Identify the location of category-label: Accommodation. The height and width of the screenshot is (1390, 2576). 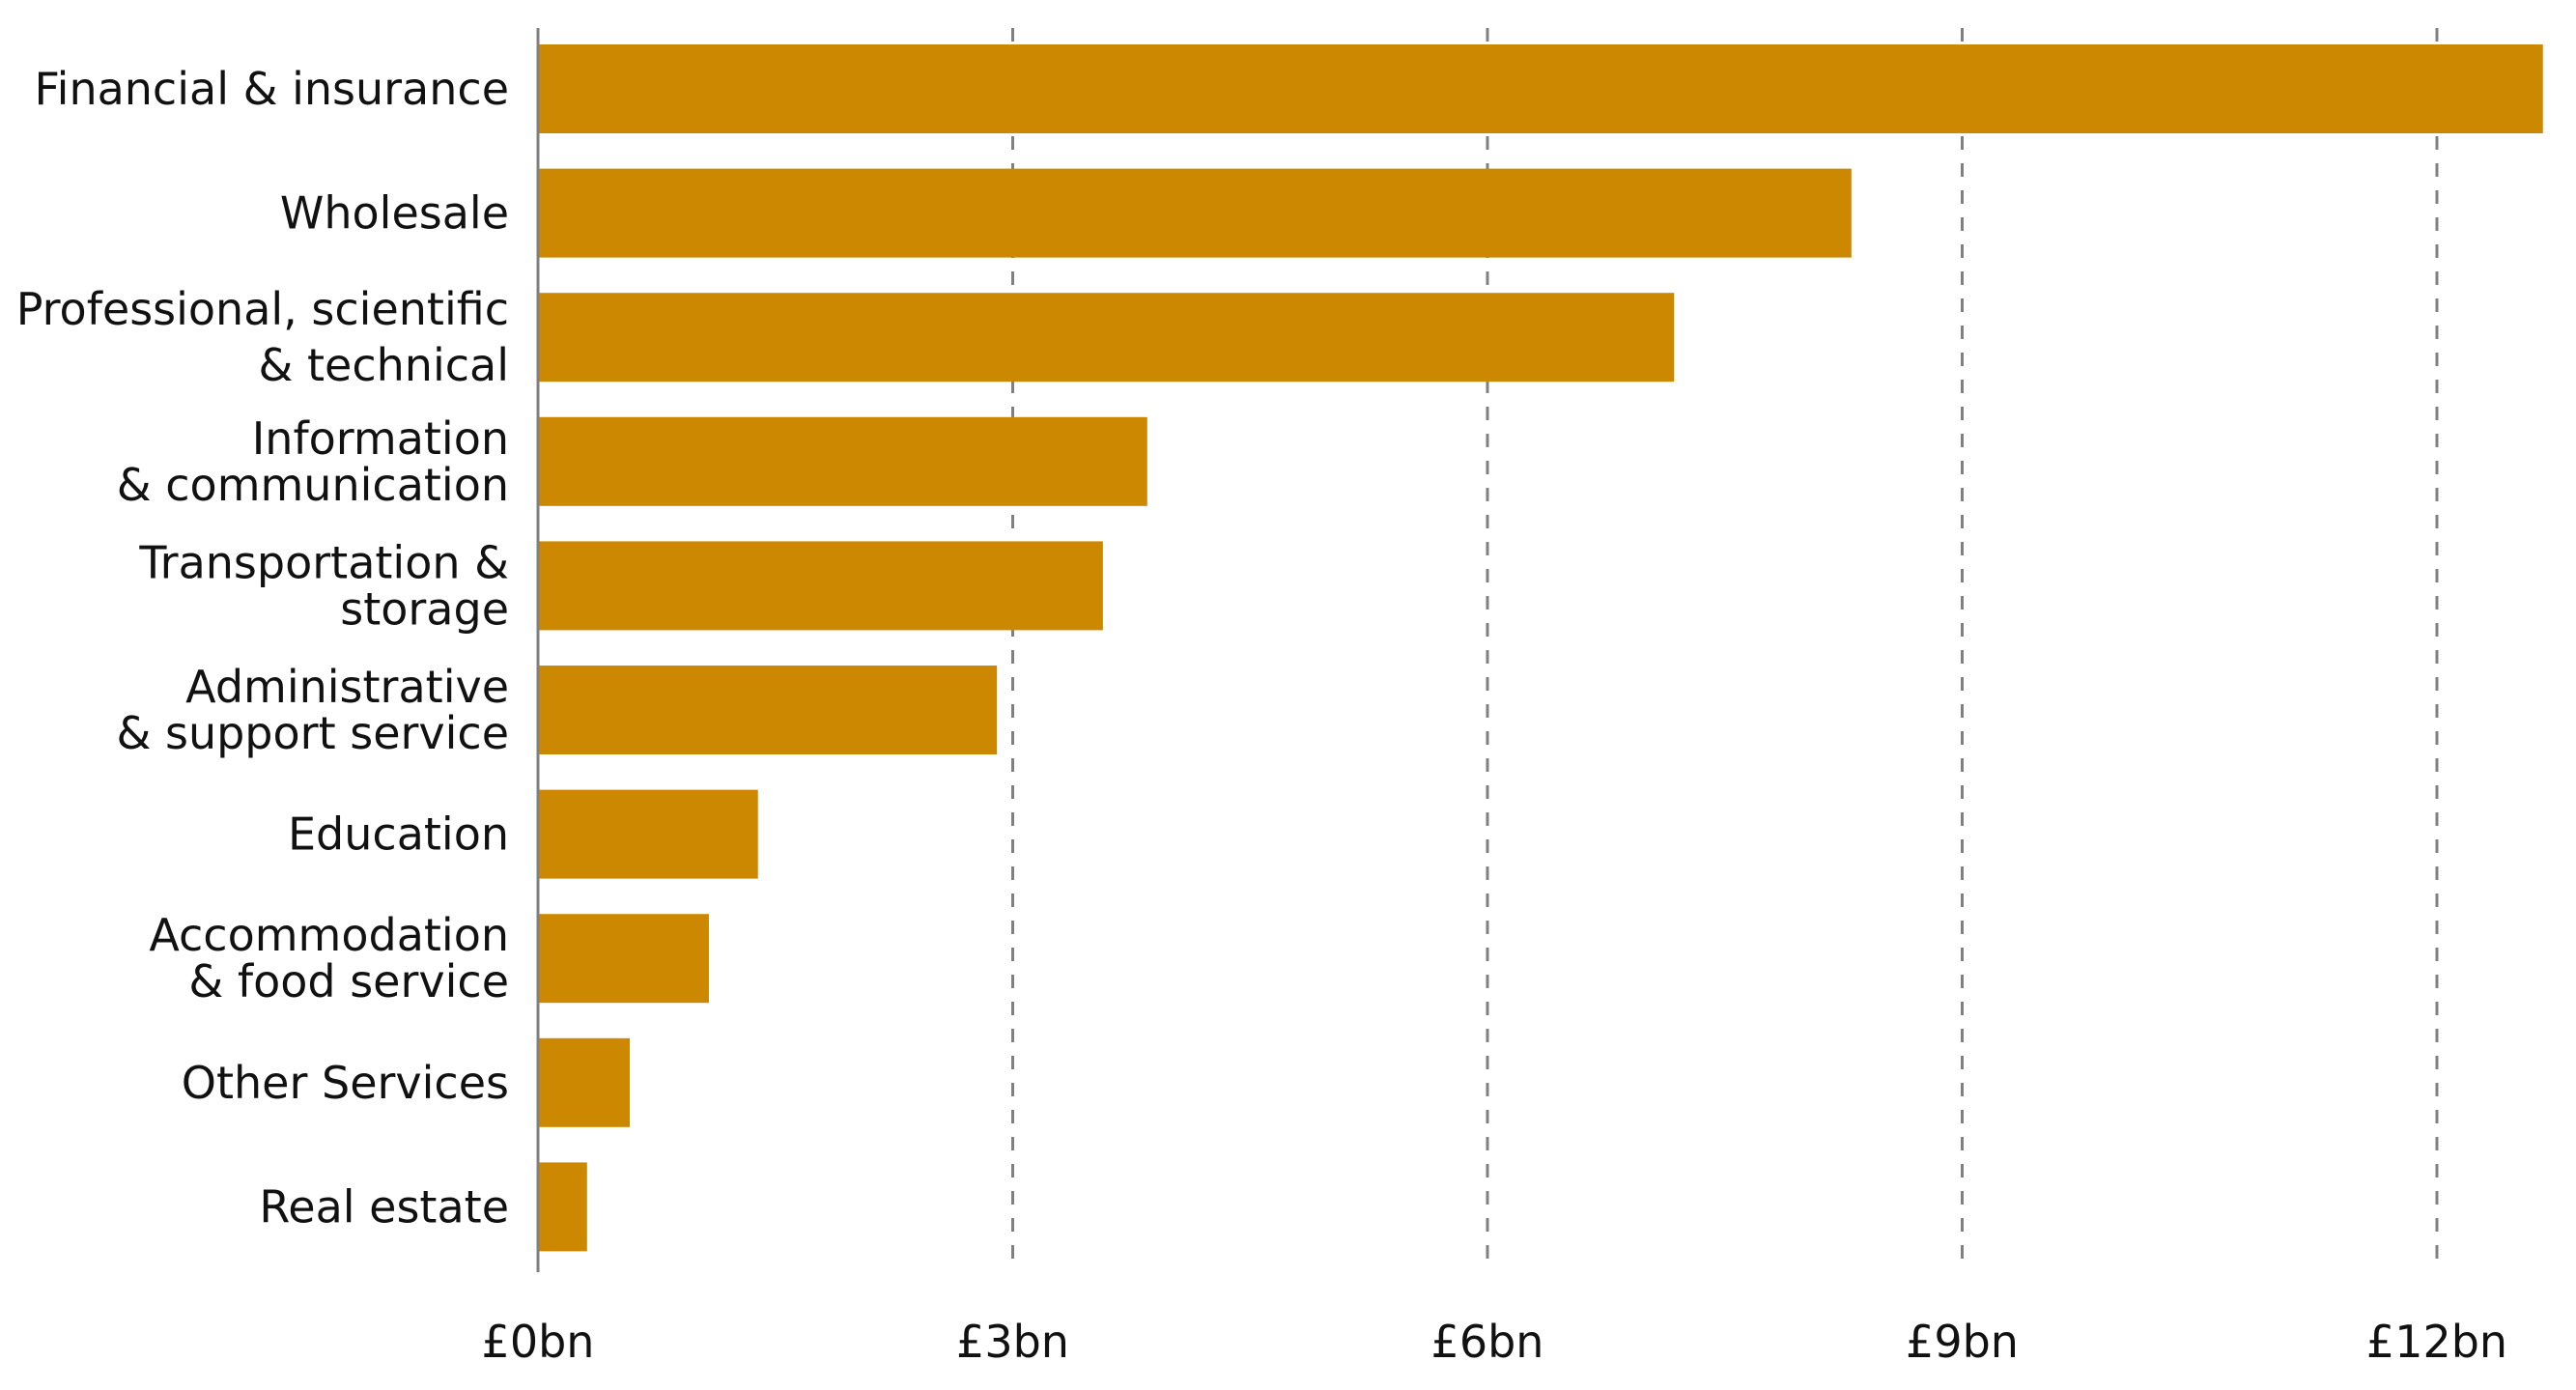
(329, 935).